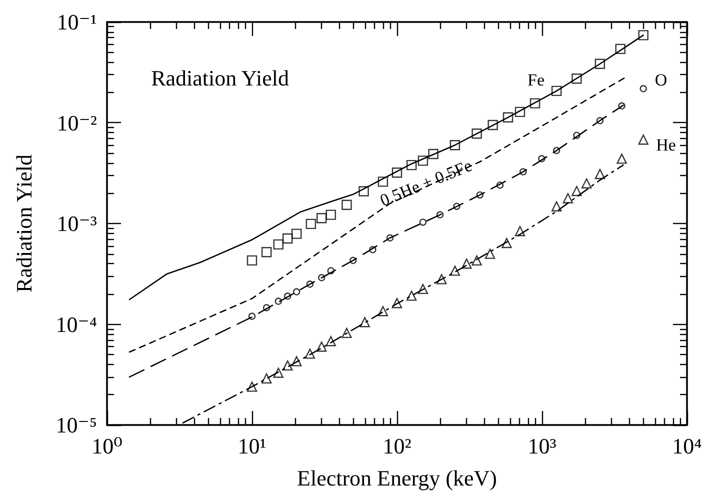 This screenshot has height=494, width=713. I want to click on annotation: Radiation Yield, so click(220, 78).